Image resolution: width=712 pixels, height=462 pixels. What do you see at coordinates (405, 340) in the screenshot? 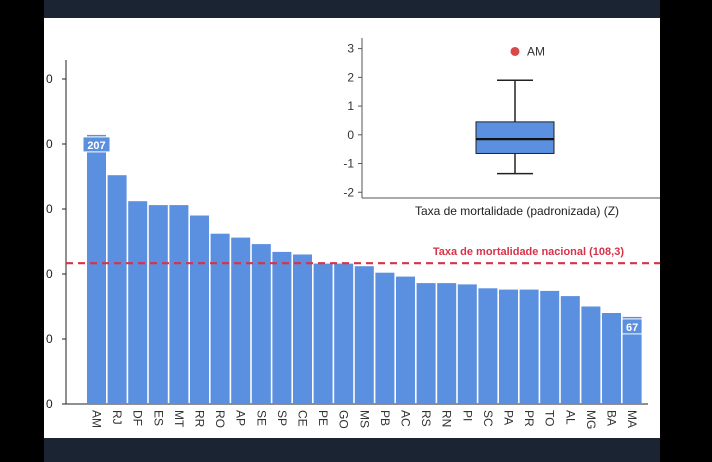
I see `bar-ac` at bounding box center [405, 340].